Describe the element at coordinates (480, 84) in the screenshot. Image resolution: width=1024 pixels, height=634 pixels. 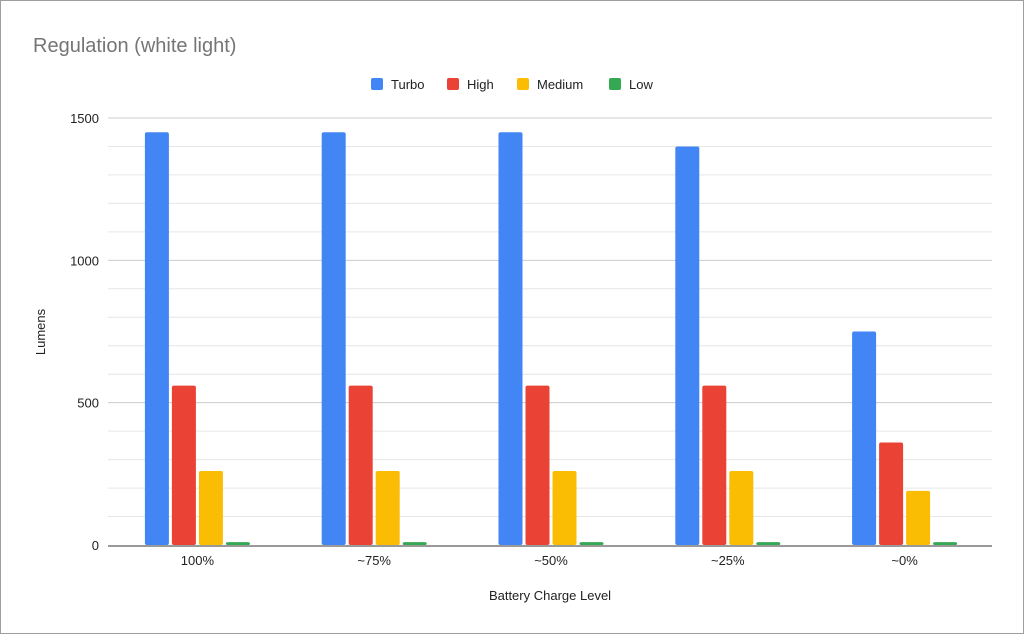
I see `legend-label: High` at that location.